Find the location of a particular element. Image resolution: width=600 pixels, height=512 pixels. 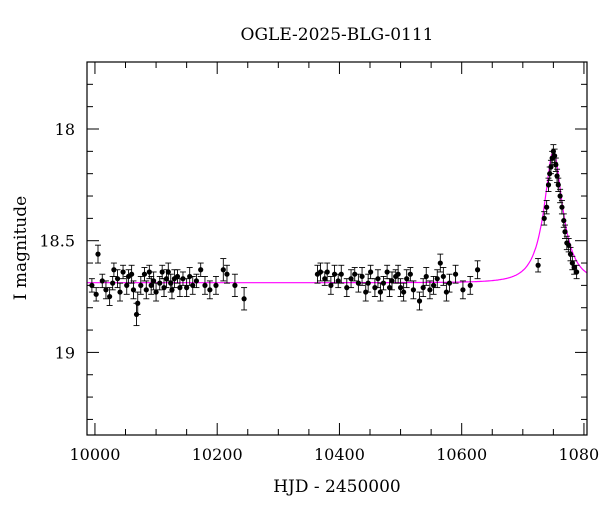

y-tick-label: 18 is located at coordinates (65, 129).